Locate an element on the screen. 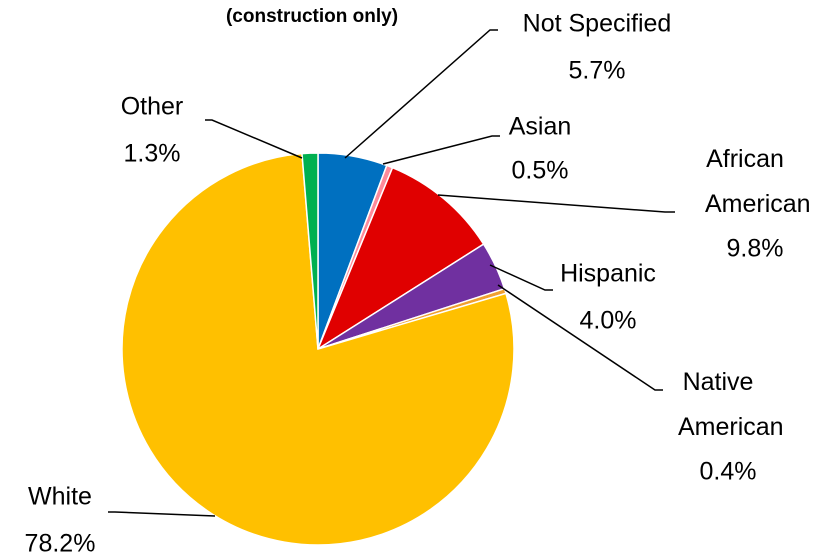 Image resolution: width=823 pixels, height=560 pixels. slice-label: African American is located at coordinates (754, 181).